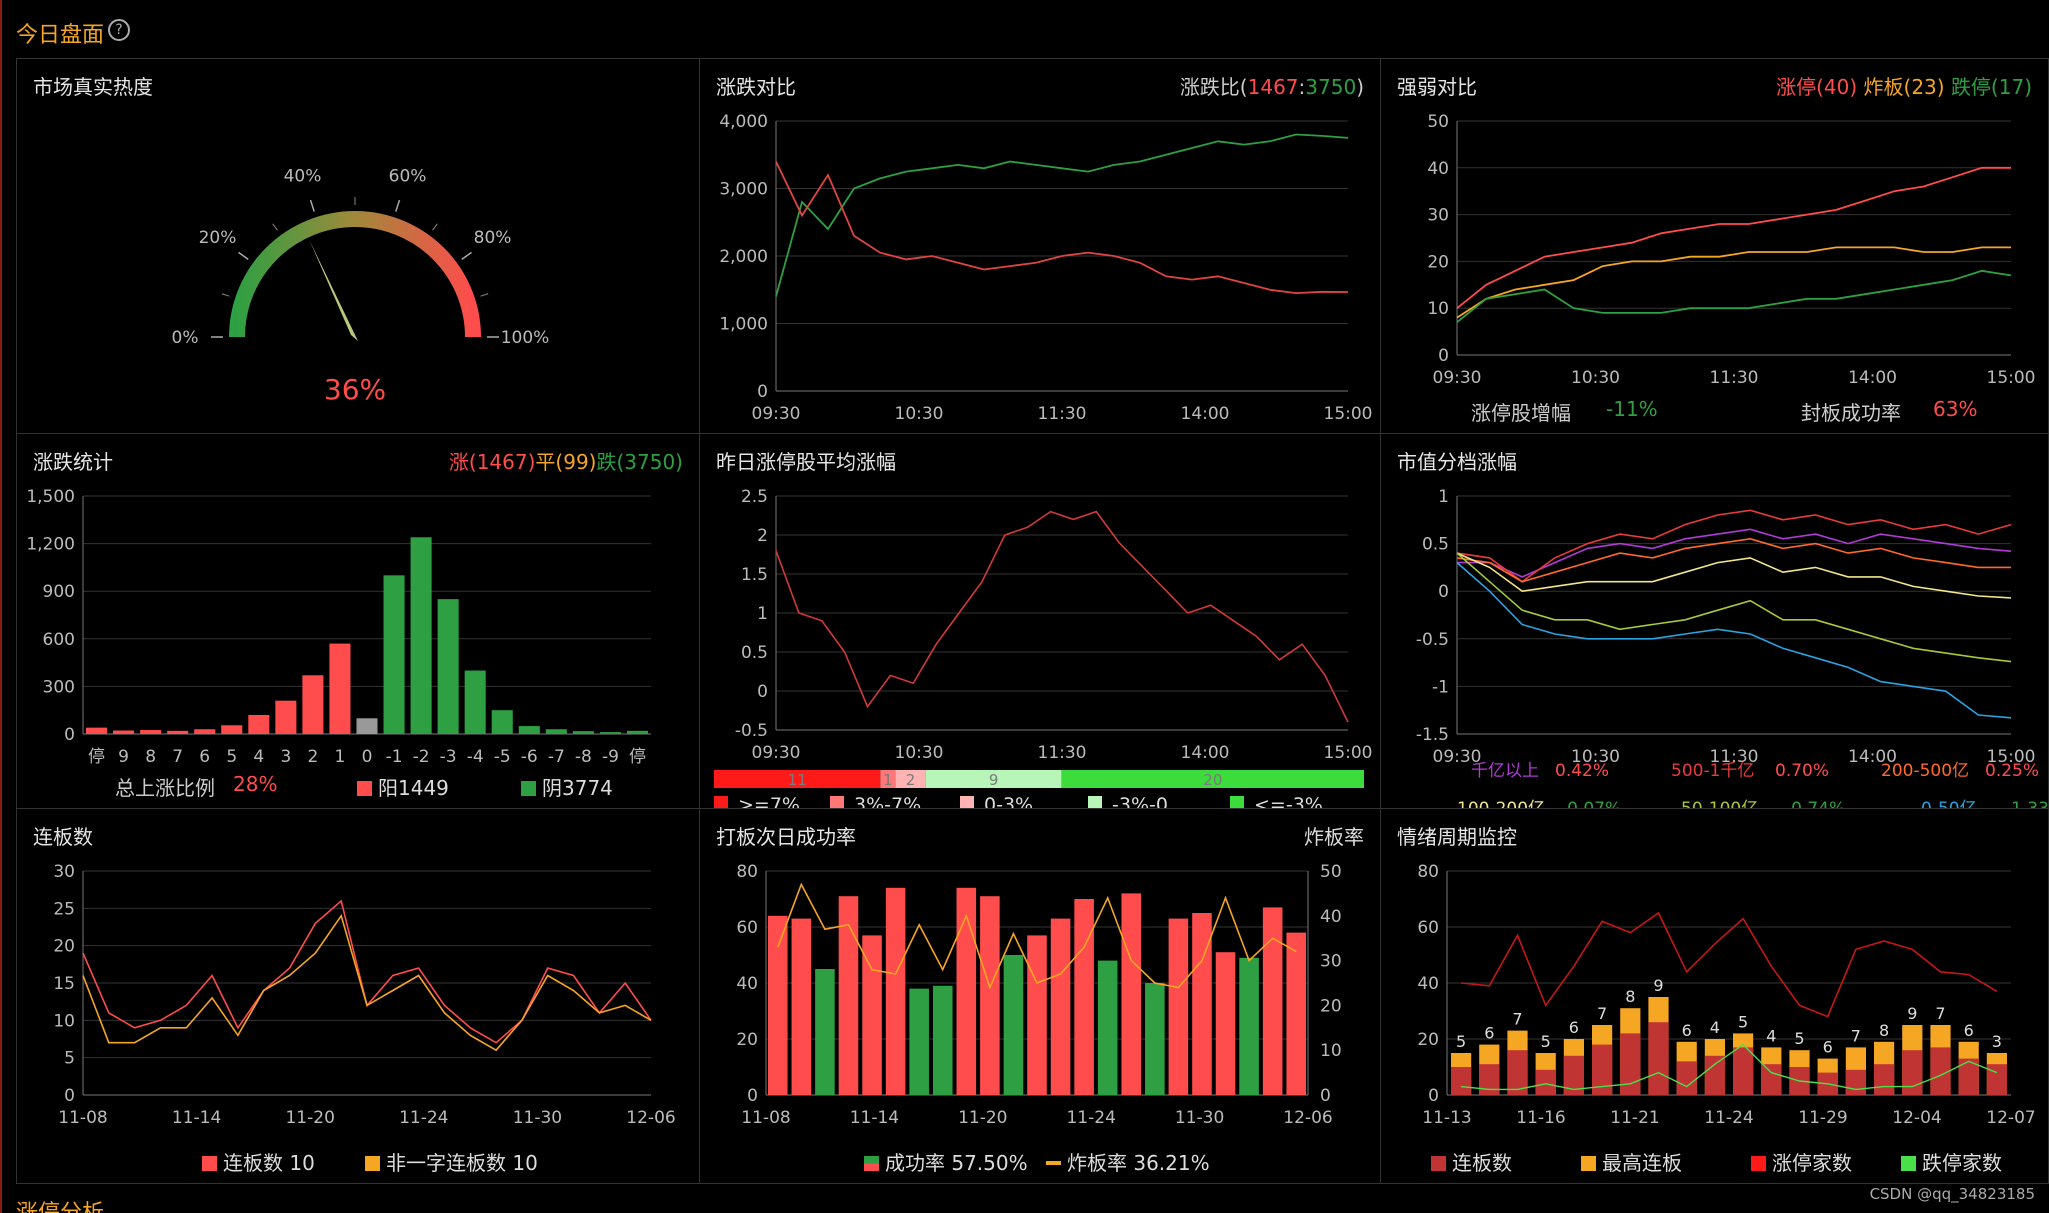  I want to click on broken-rate-line, so click(1037, 936).